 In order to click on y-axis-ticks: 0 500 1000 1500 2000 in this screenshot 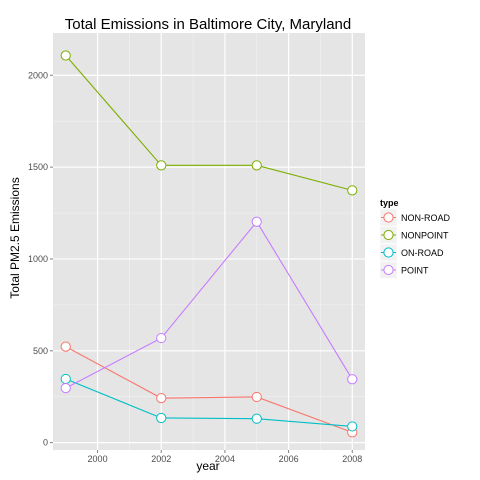, I will do `click(40, 259)`.